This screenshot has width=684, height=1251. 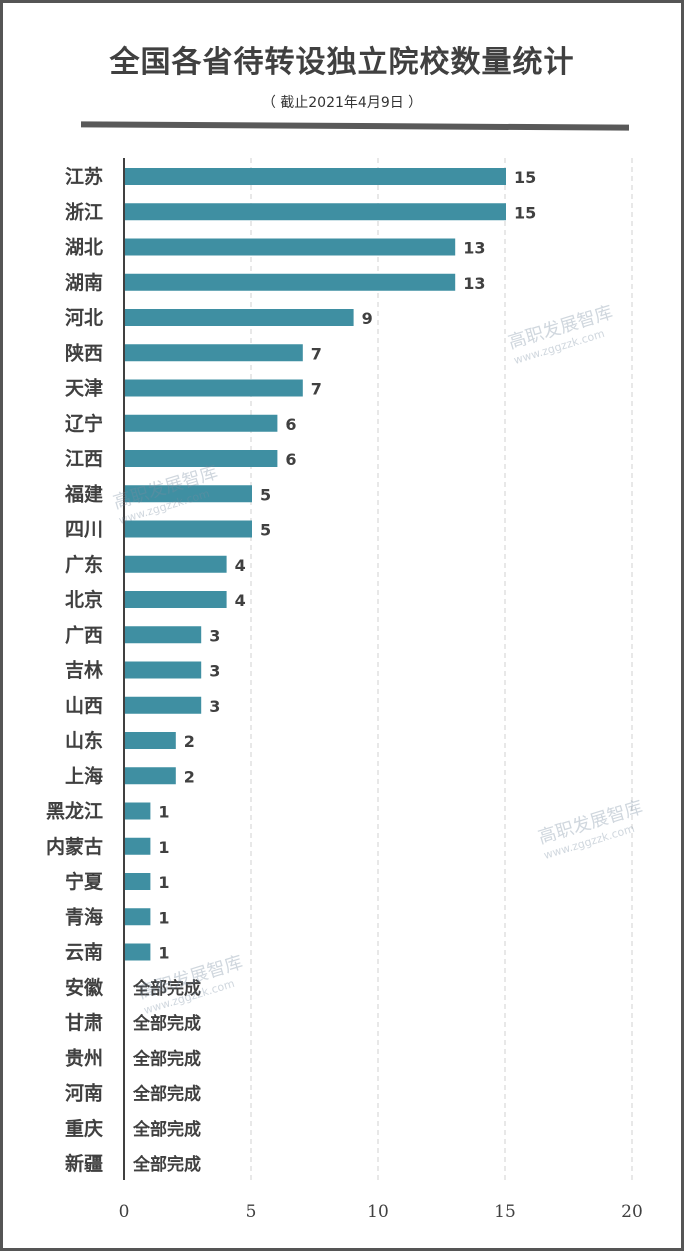 I want to click on category-label: 黑龙江, so click(x=74, y=811).